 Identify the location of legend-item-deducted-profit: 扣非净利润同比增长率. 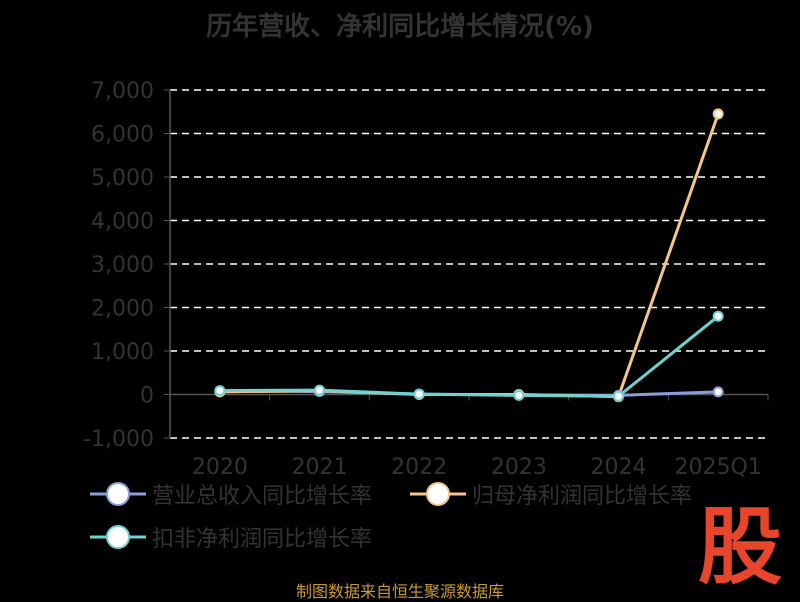
(231, 537).